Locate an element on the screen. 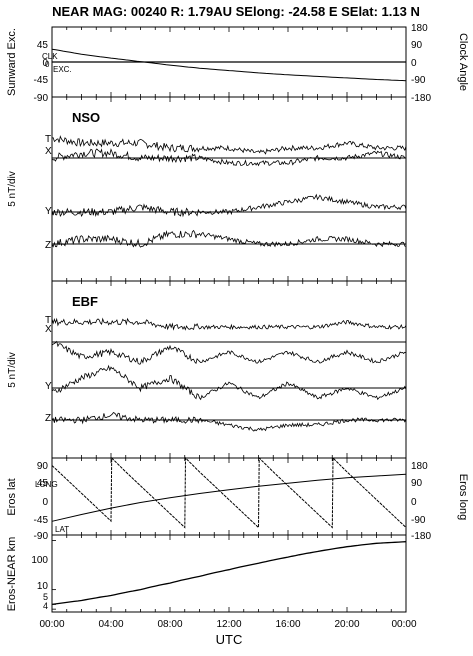 The image size is (473, 656). series-line-exc is located at coordinates (229, 65).